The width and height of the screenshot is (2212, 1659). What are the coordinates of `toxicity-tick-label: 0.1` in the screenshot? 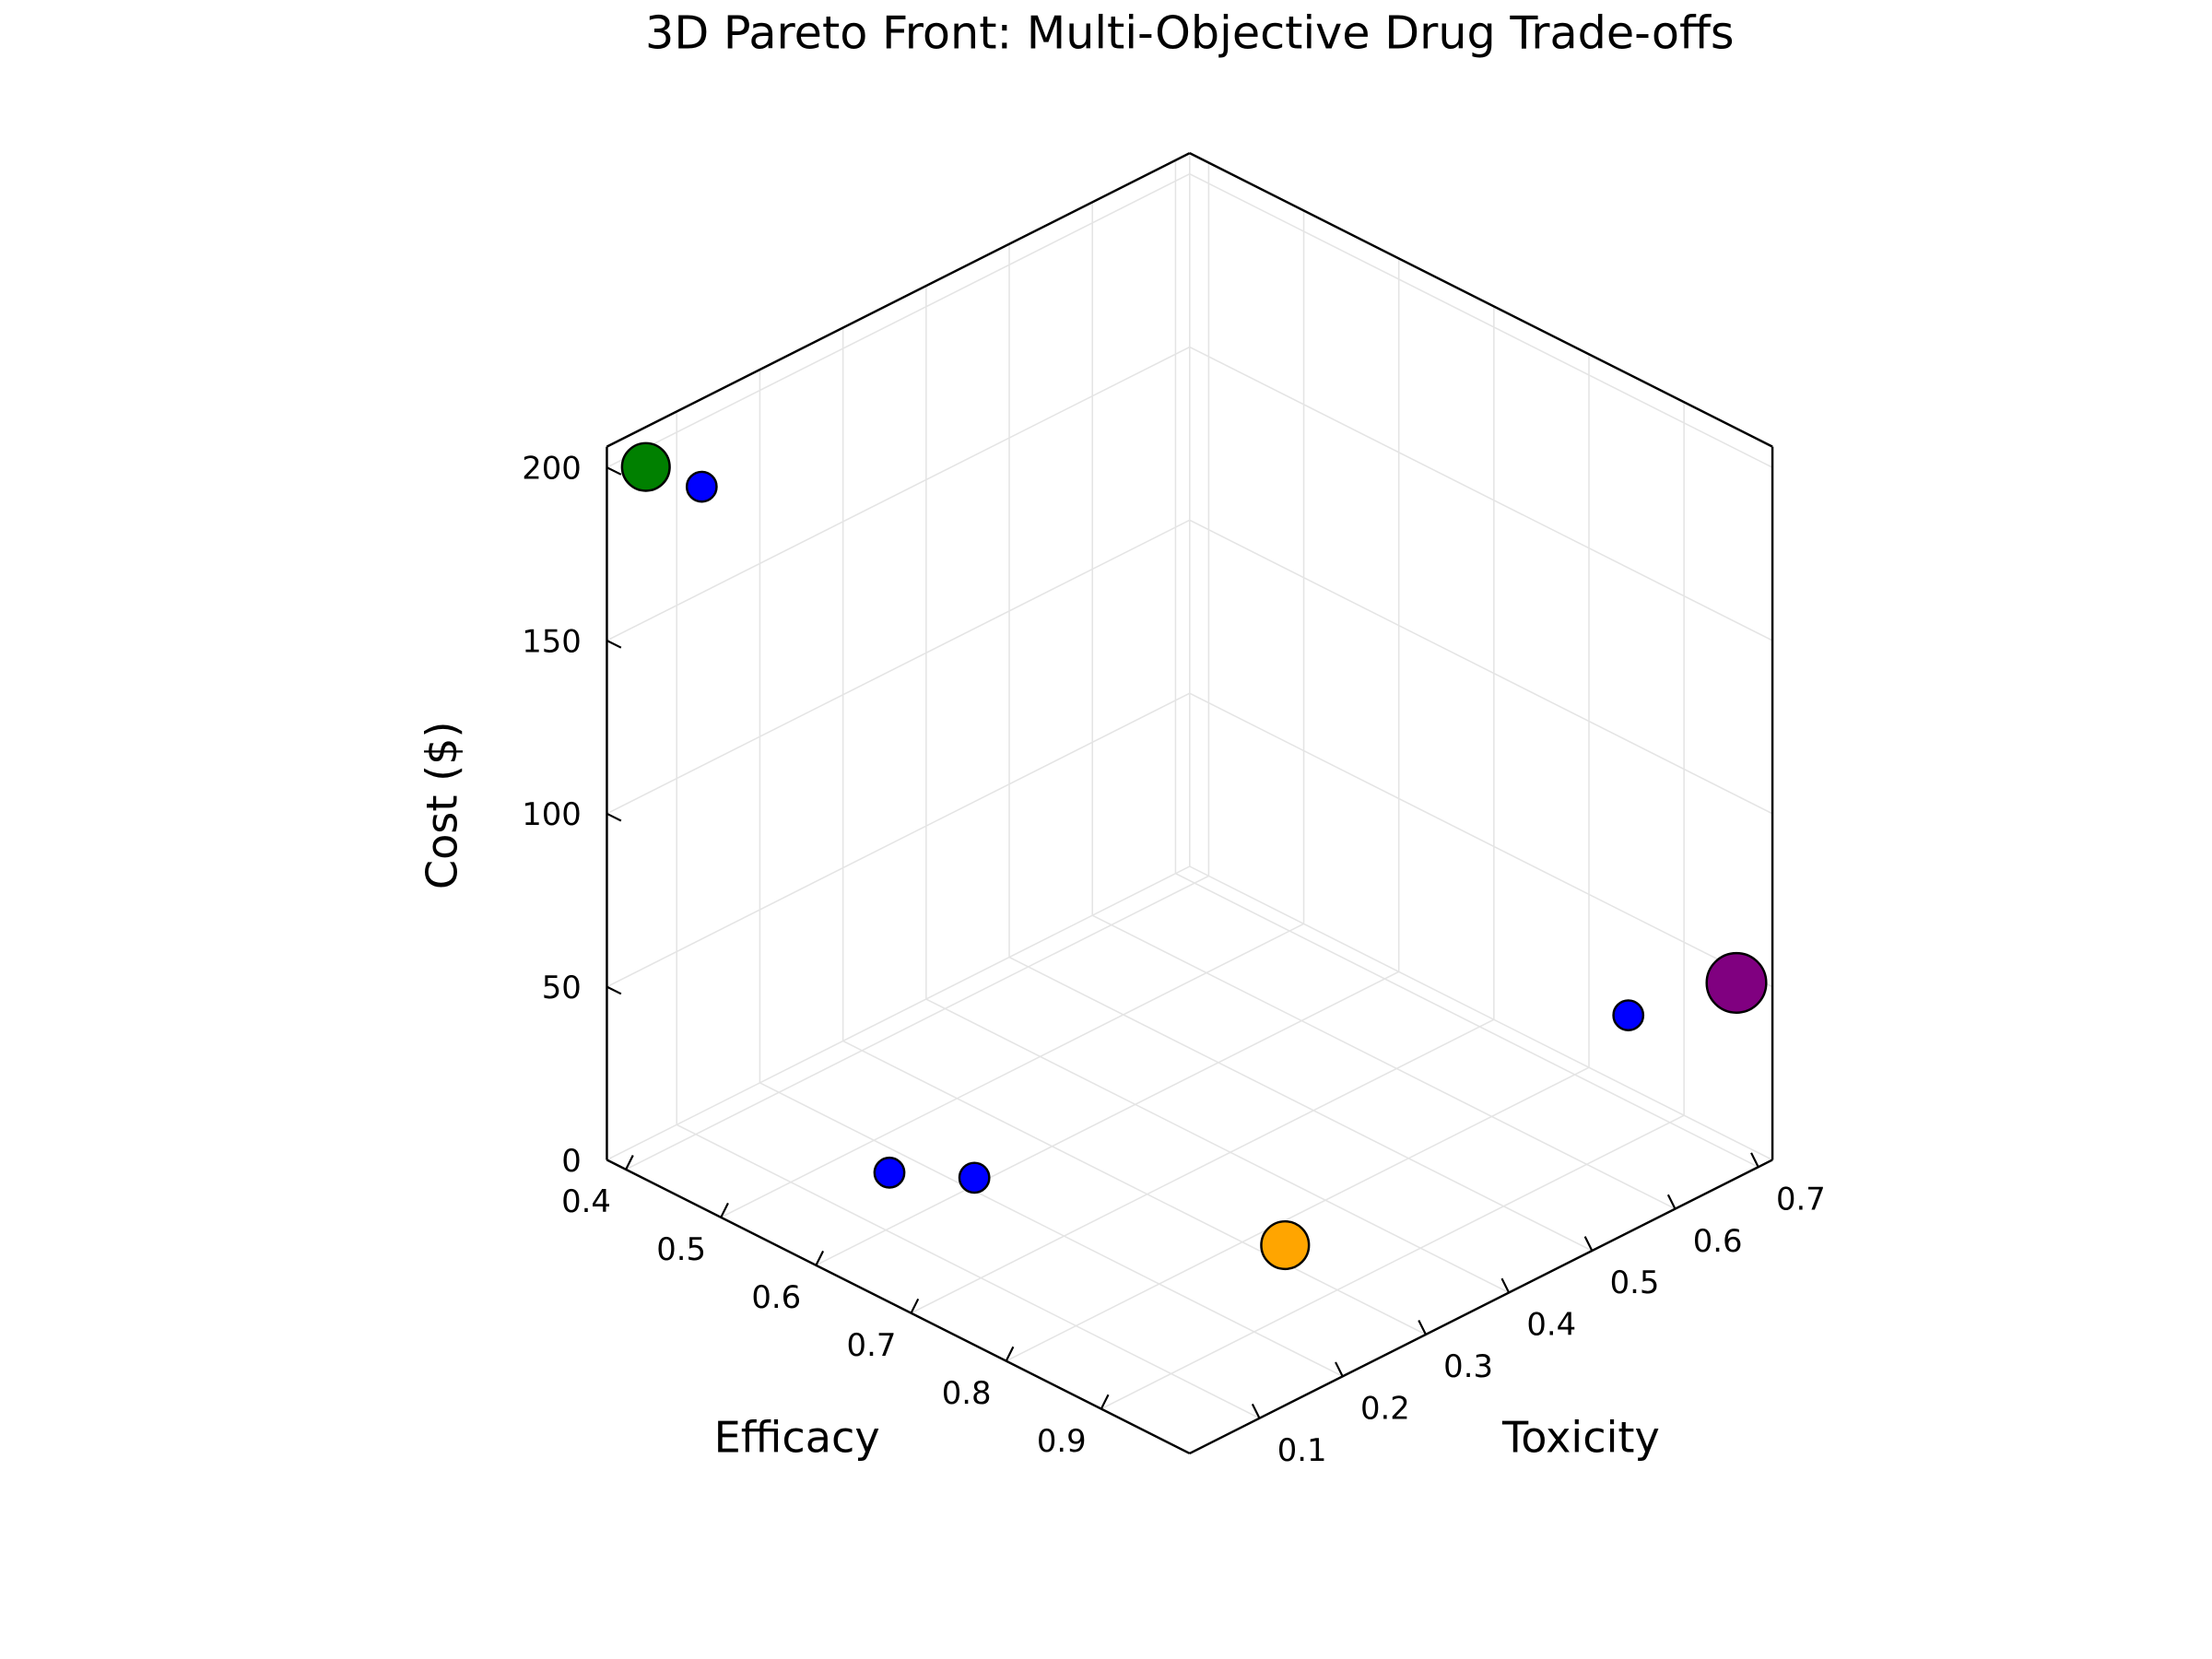 It's located at (1302, 1450).